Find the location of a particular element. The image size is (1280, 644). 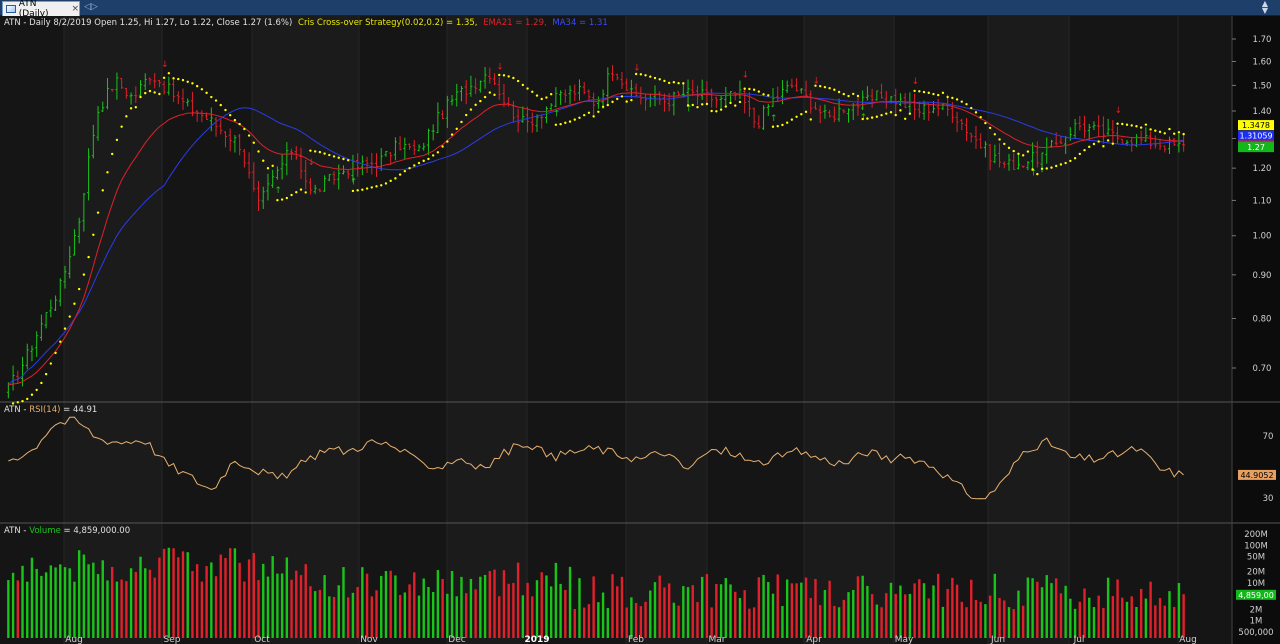

volume-panel is located at coordinates (596, 592).